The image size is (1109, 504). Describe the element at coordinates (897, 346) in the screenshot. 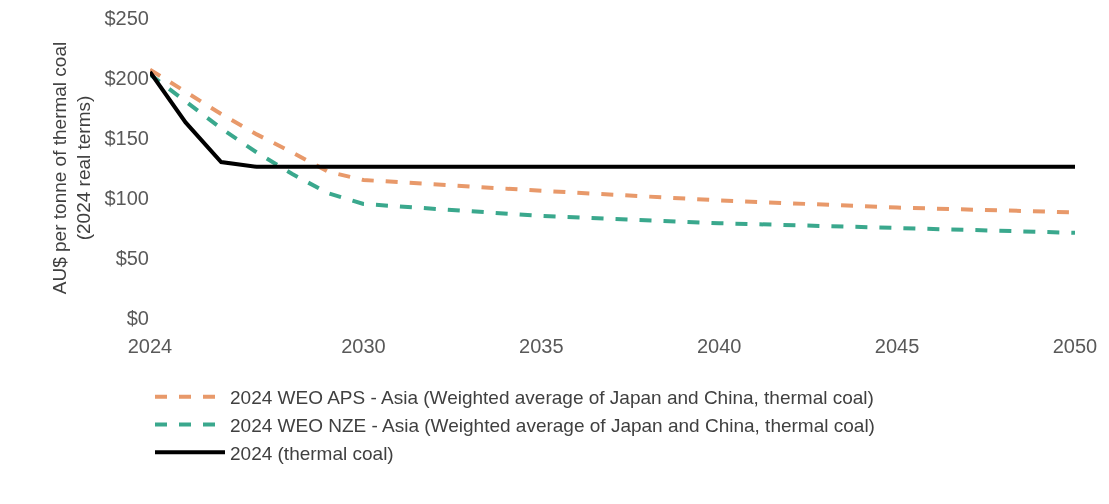

I see `x-tick-label: 2045` at that location.